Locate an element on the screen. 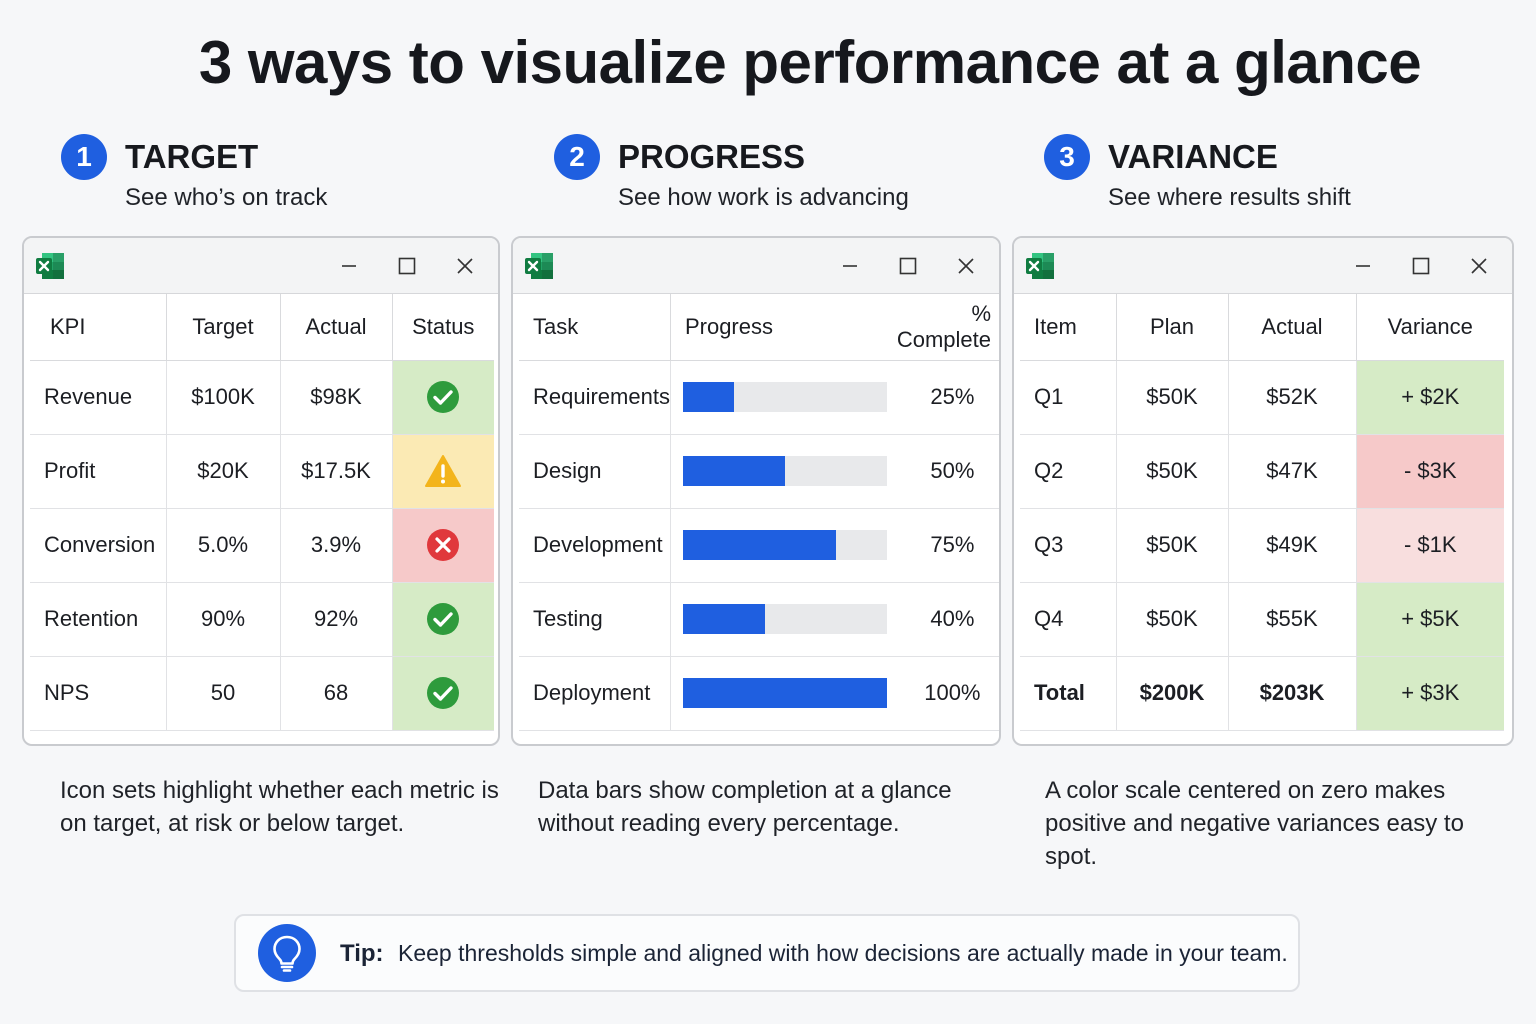  actual-cell: $98K is located at coordinates (336, 397).